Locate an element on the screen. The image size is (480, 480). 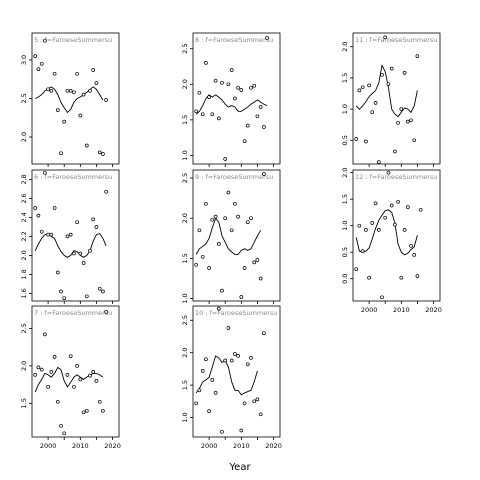
x-axis-label: Year is located at coordinates (239, 467).